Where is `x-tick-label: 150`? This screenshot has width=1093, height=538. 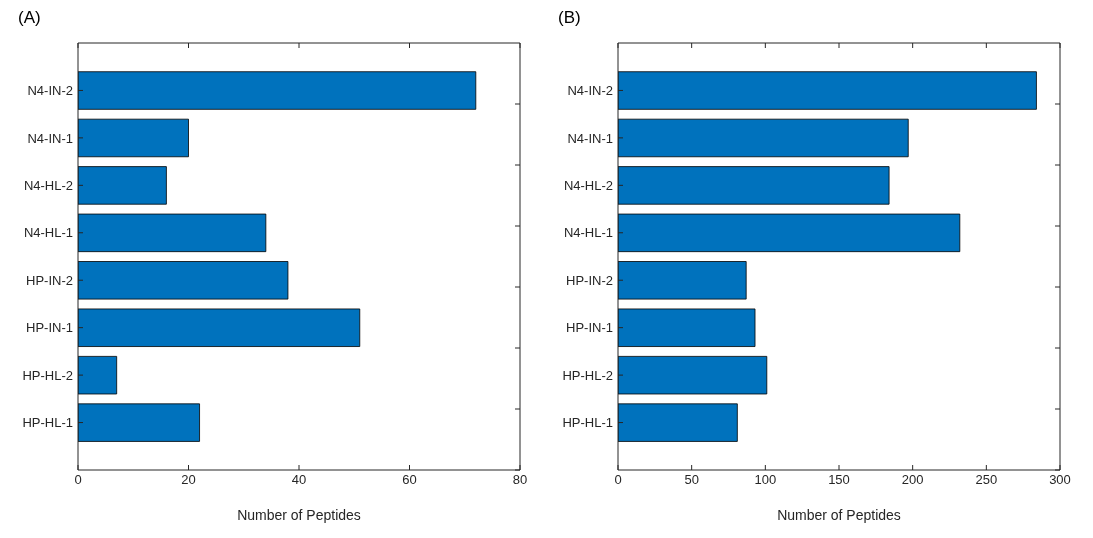 x-tick-label: 150 is located at coordinates (839, 480).